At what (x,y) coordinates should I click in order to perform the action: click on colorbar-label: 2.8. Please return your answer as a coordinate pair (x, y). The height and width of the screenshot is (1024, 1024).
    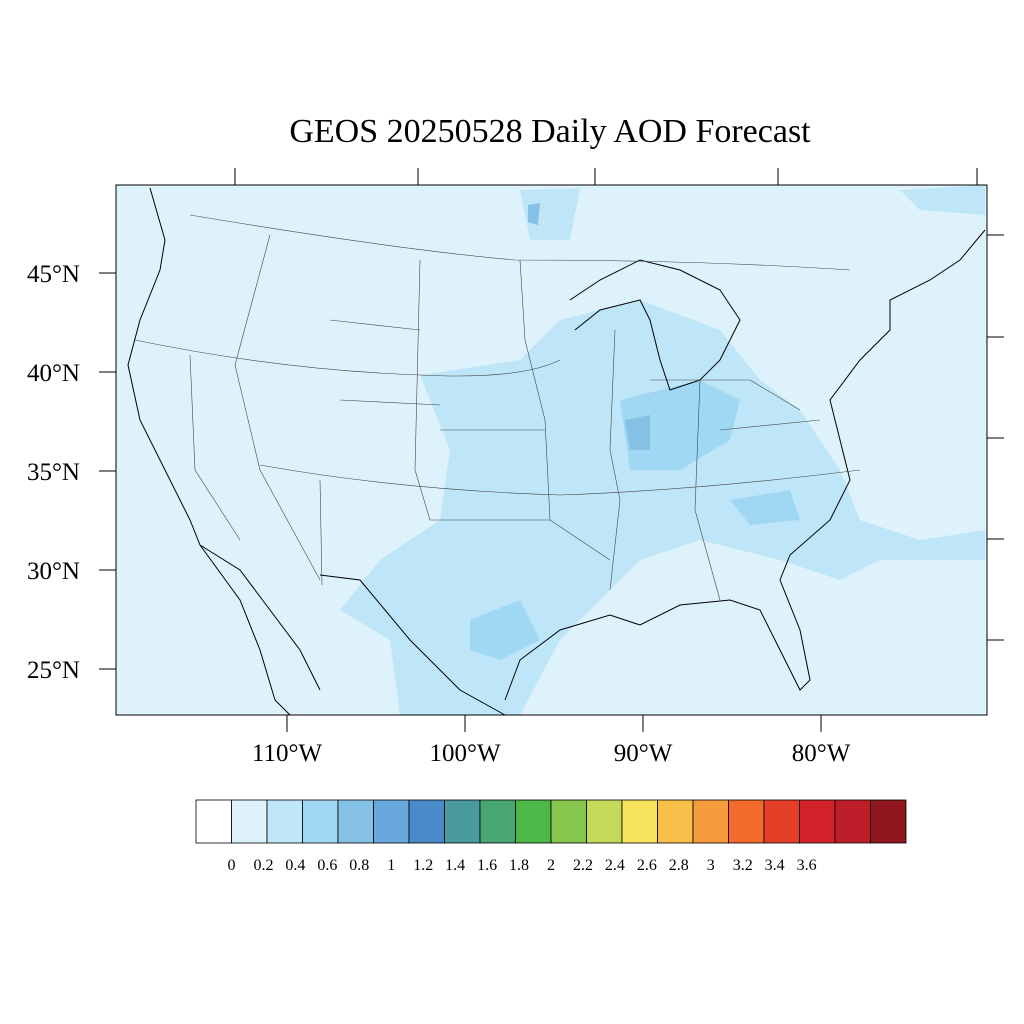
    Looking at the image, I should click on (679, 865).